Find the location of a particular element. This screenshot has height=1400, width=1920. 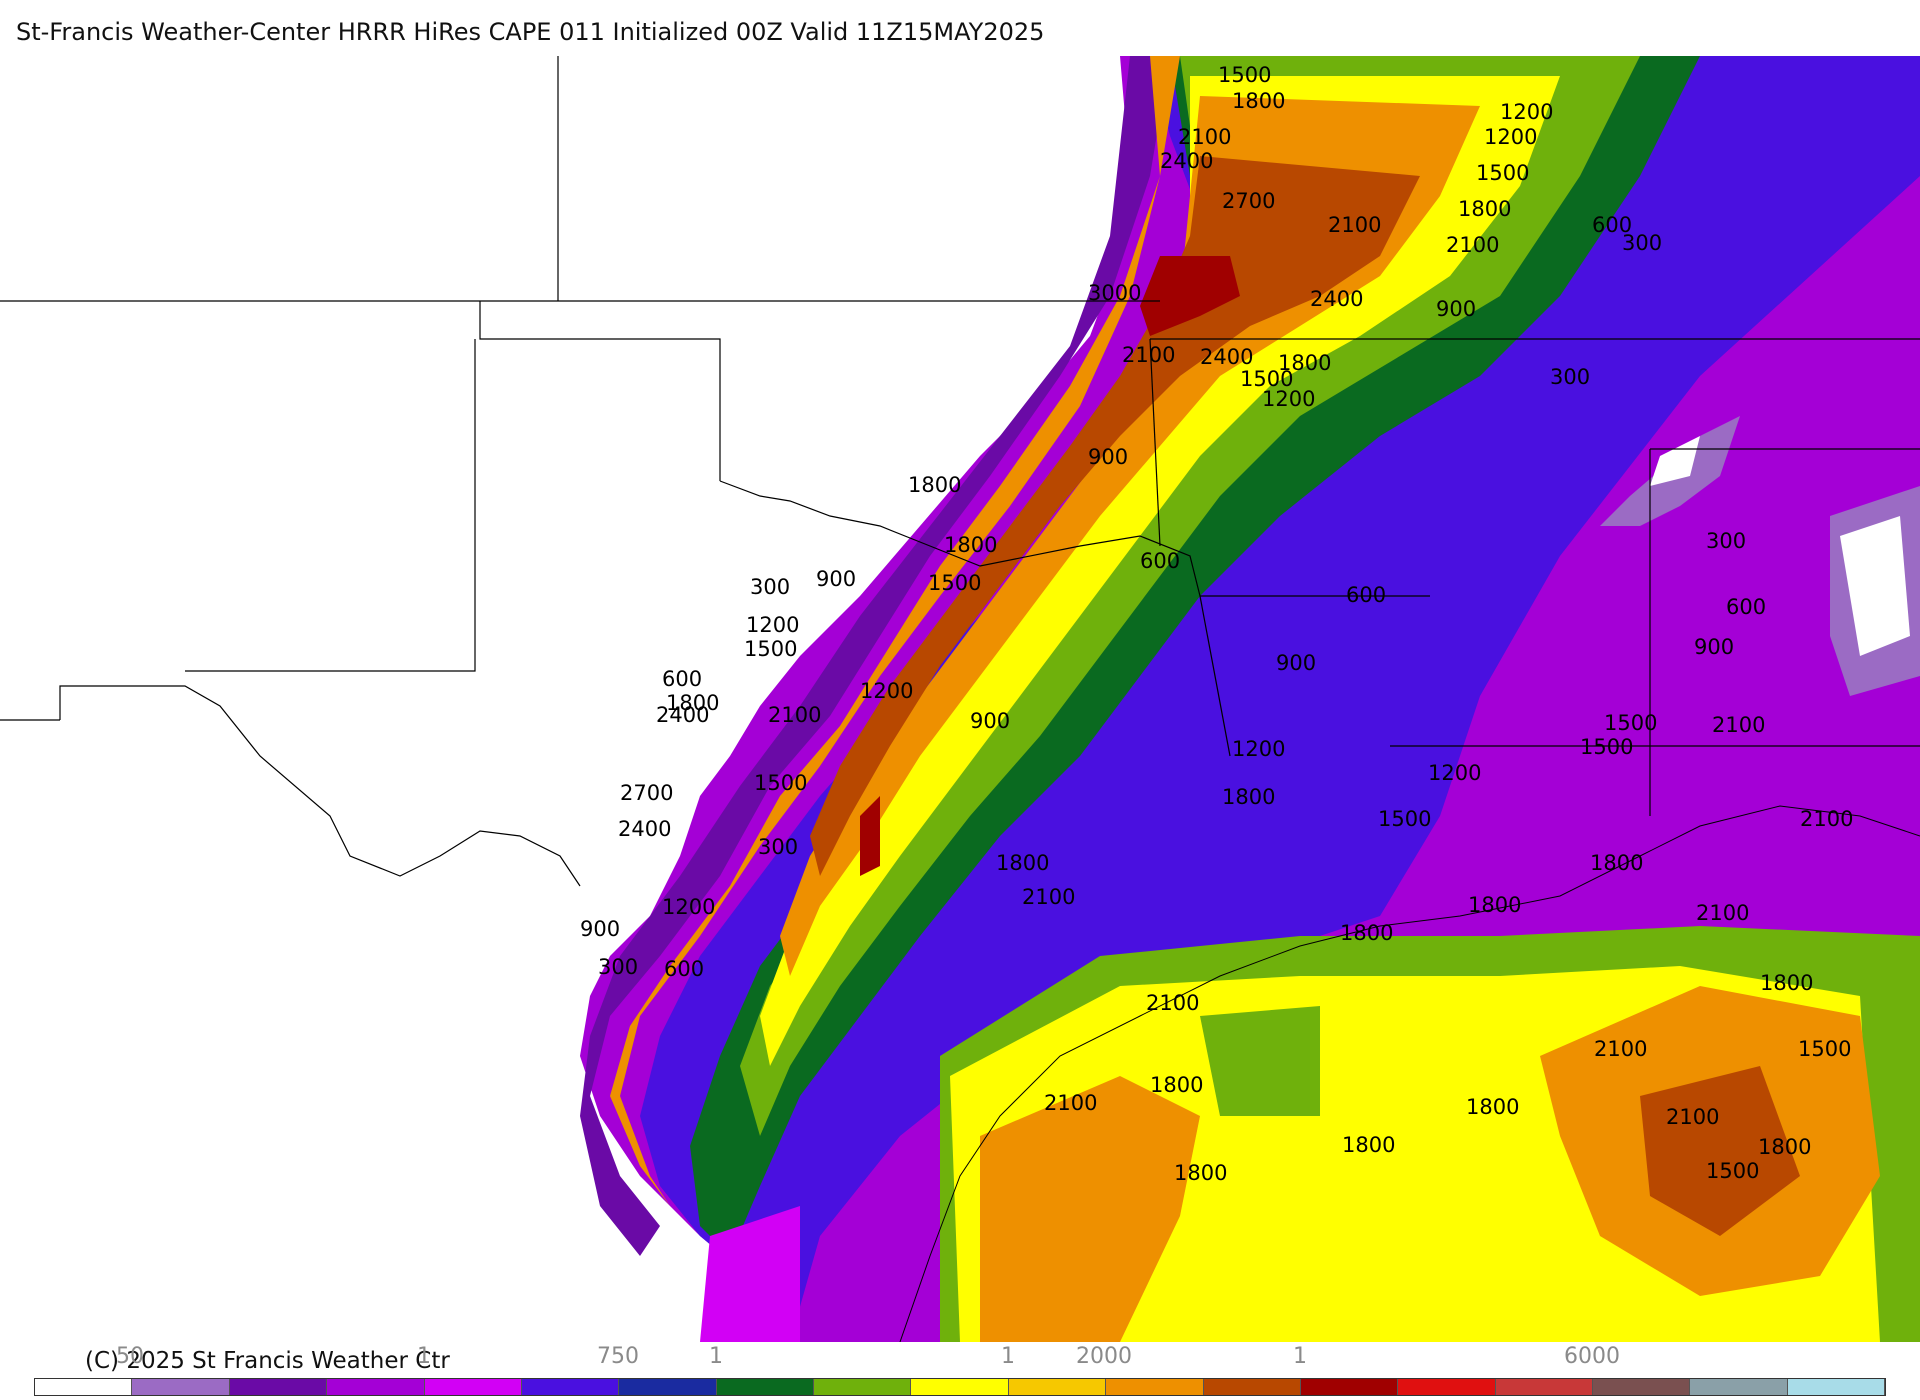

color-legend is located at coordinates (960, 1387).